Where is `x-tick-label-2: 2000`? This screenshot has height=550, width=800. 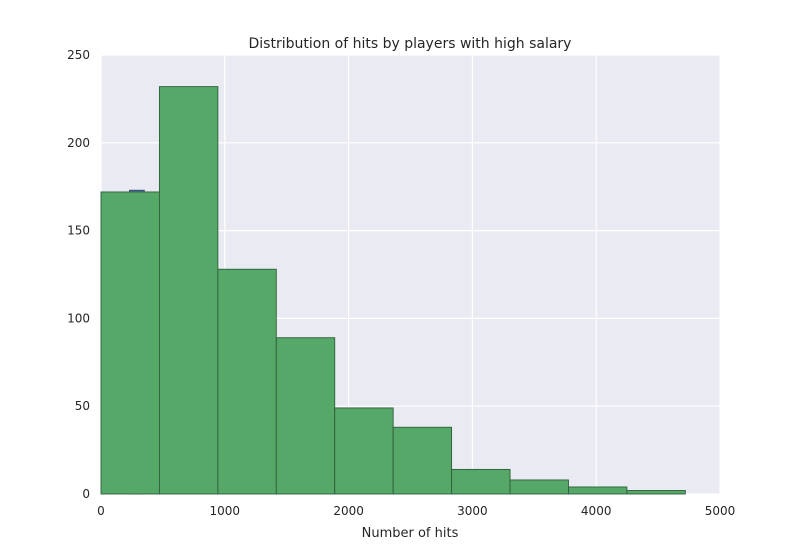 x-tick-label-2: 2000 is located at coordinates (348, 511).